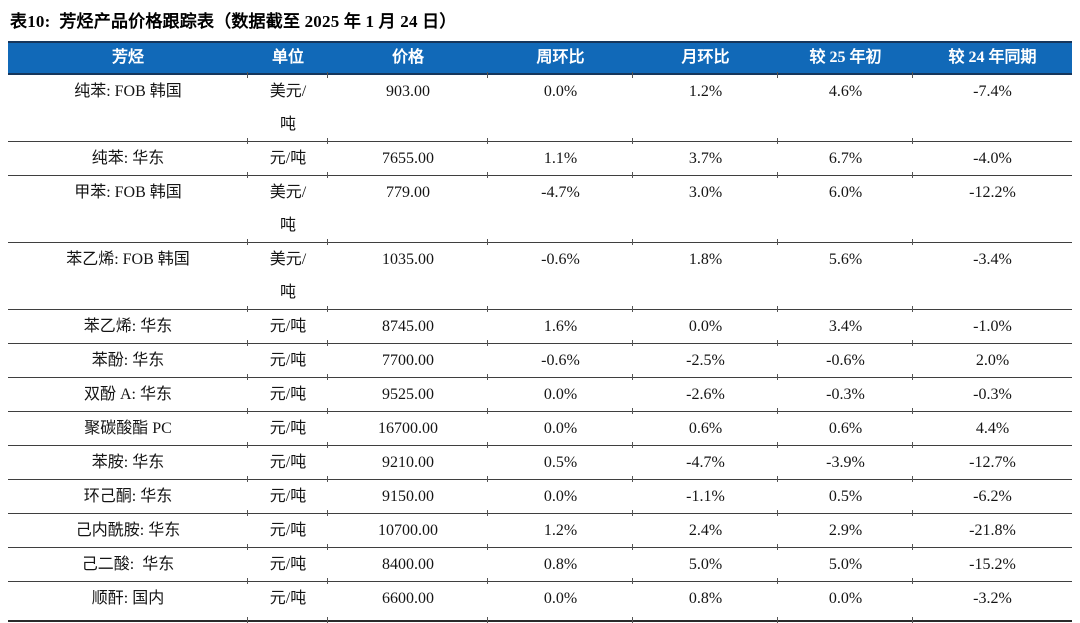 This screenshot has width=1080, height=623. Describe the element at coordinates (845, 565) in the screenshot. I see `ytd-cell: 5.0%` at that location.